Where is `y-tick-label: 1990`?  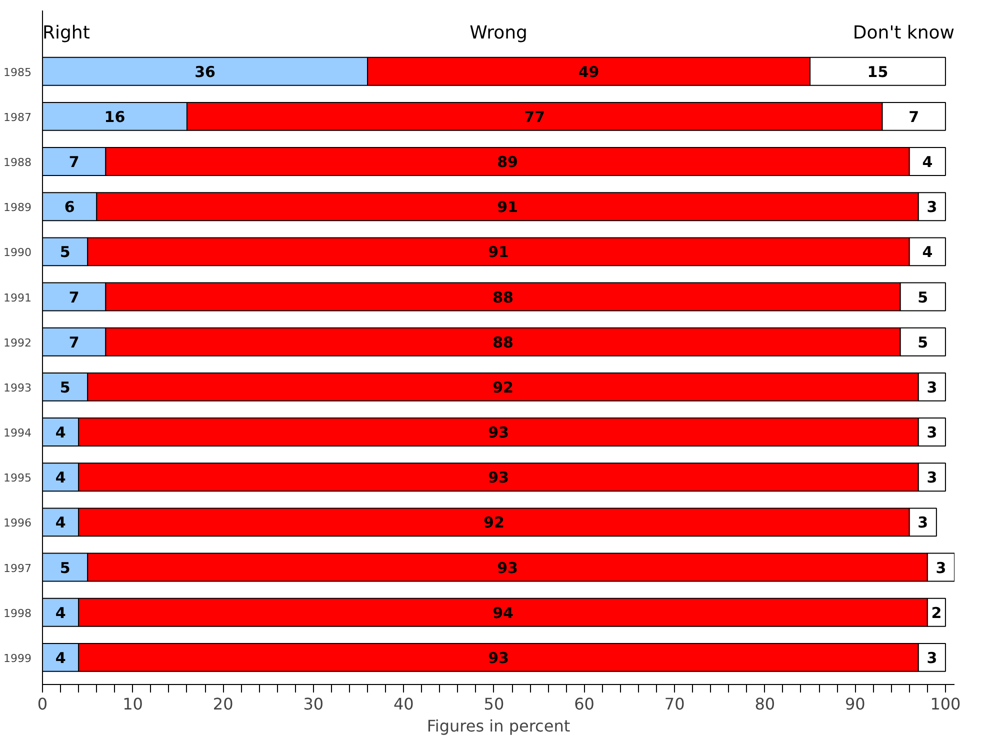
y-tick-label: 1990 is located at coordinates (18, 253).